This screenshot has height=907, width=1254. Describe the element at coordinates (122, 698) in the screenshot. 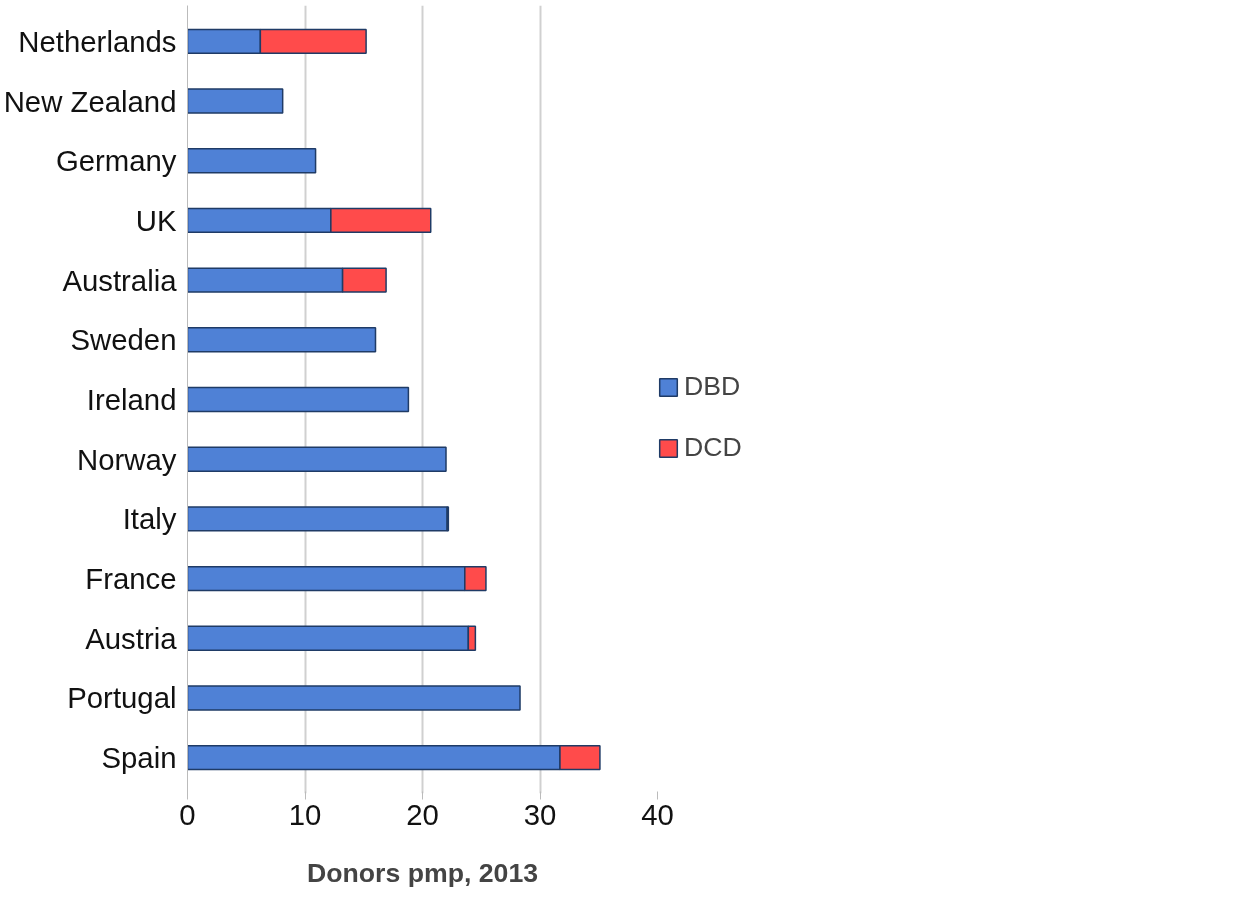

I see `y-tick-label: Portugal` at that location.